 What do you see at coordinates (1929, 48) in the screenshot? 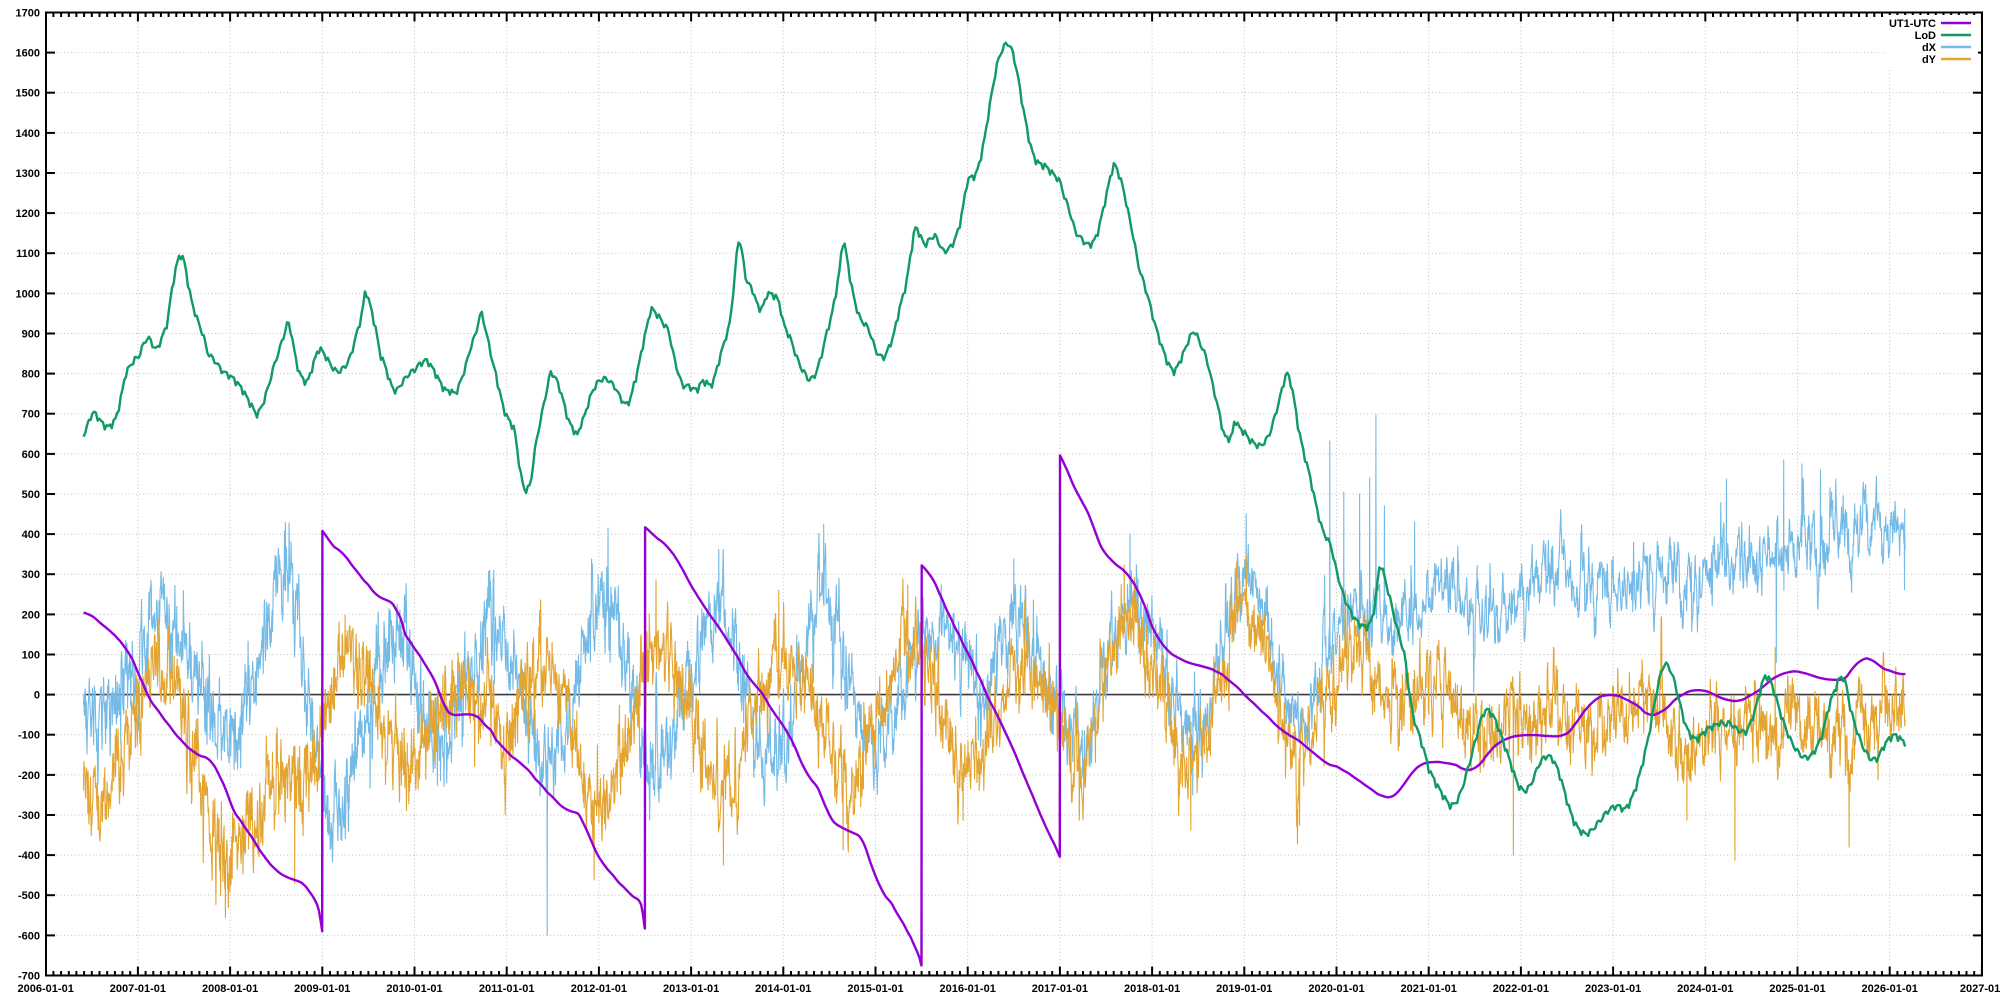
I see `svg-text: dX` at bounding box center [1929, 48].